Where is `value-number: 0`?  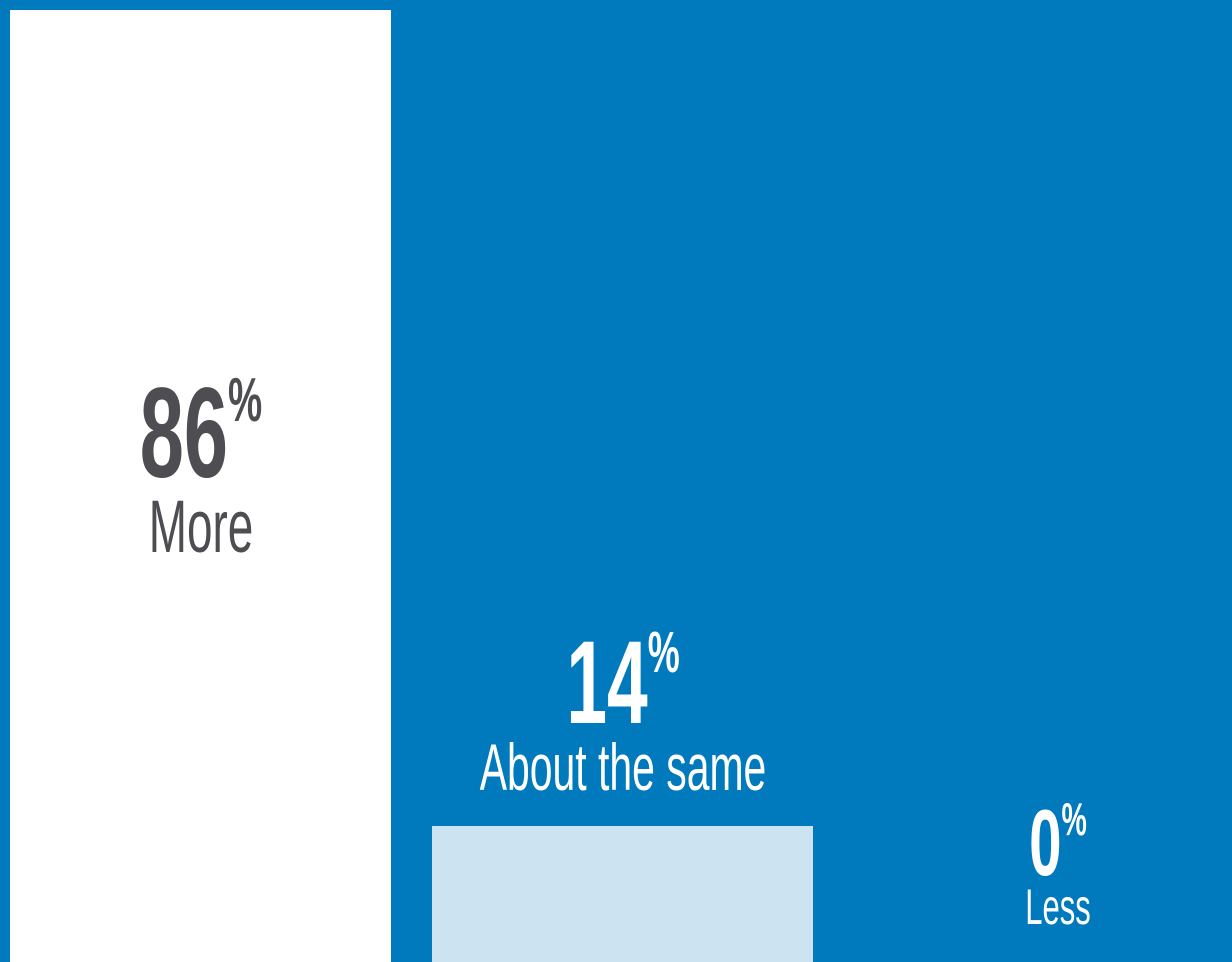
value-number: 0 is located at coordinates (1045, 842).